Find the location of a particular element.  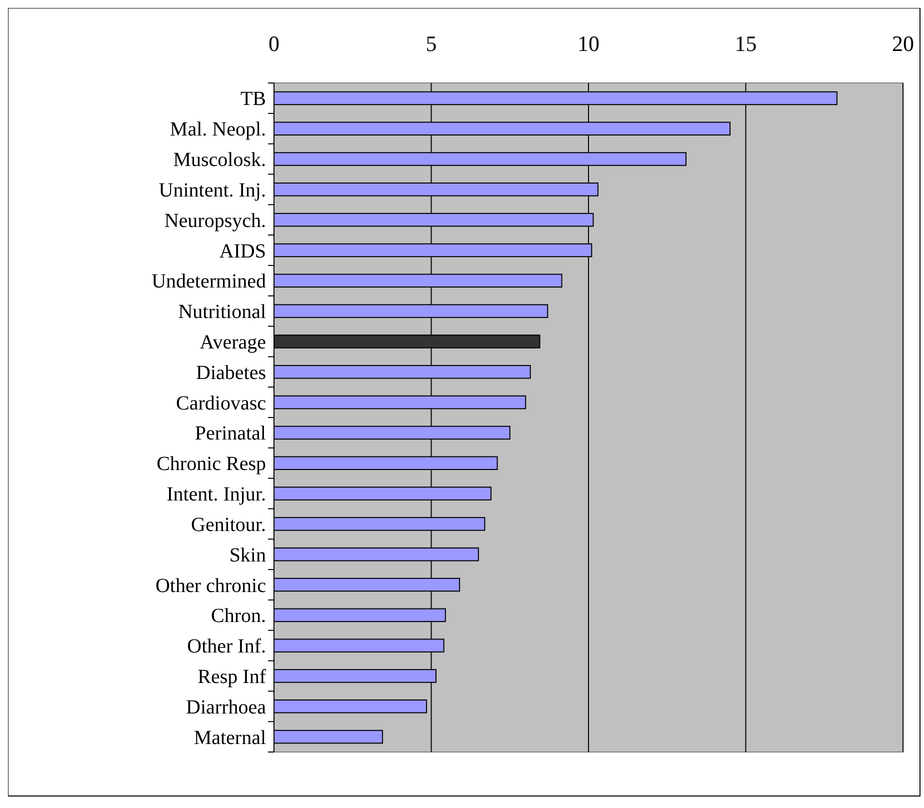

y-tick-label: Diarrhoea is located at coordinates (226, 707).